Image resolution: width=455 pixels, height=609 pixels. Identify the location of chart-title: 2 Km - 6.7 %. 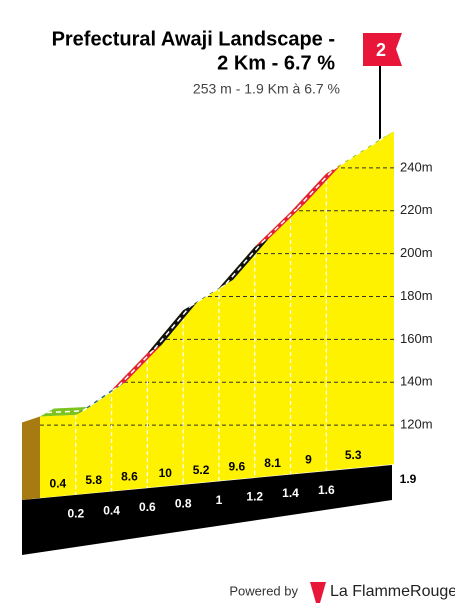
(276, 63).